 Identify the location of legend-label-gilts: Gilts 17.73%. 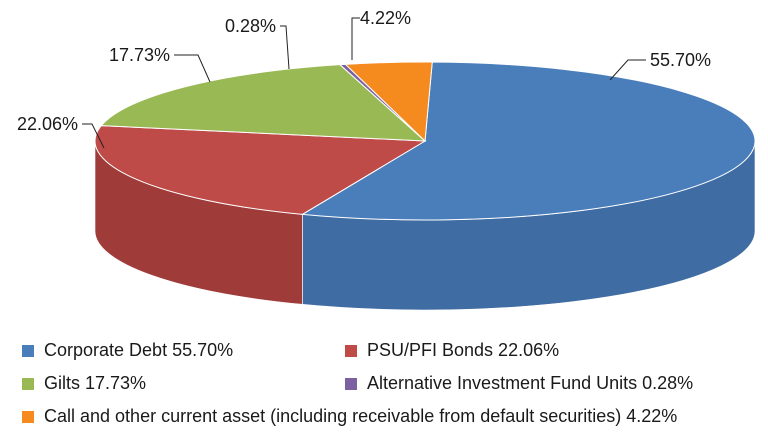
(95, 383).